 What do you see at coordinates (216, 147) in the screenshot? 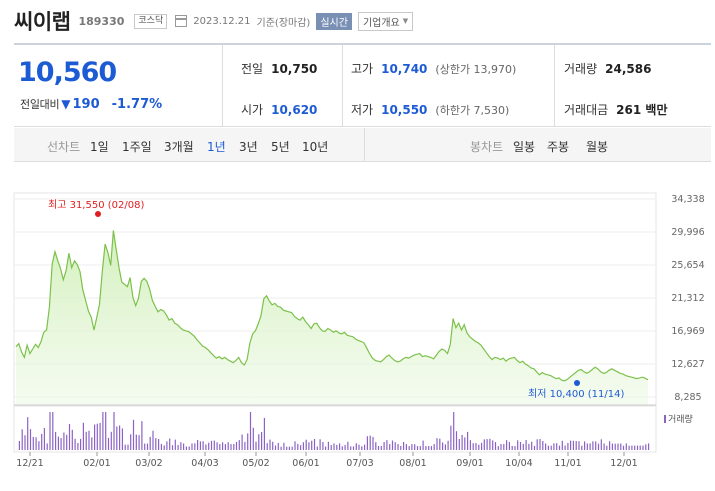
I see `tab-1y: 1년` at bounding box center [216, 147].